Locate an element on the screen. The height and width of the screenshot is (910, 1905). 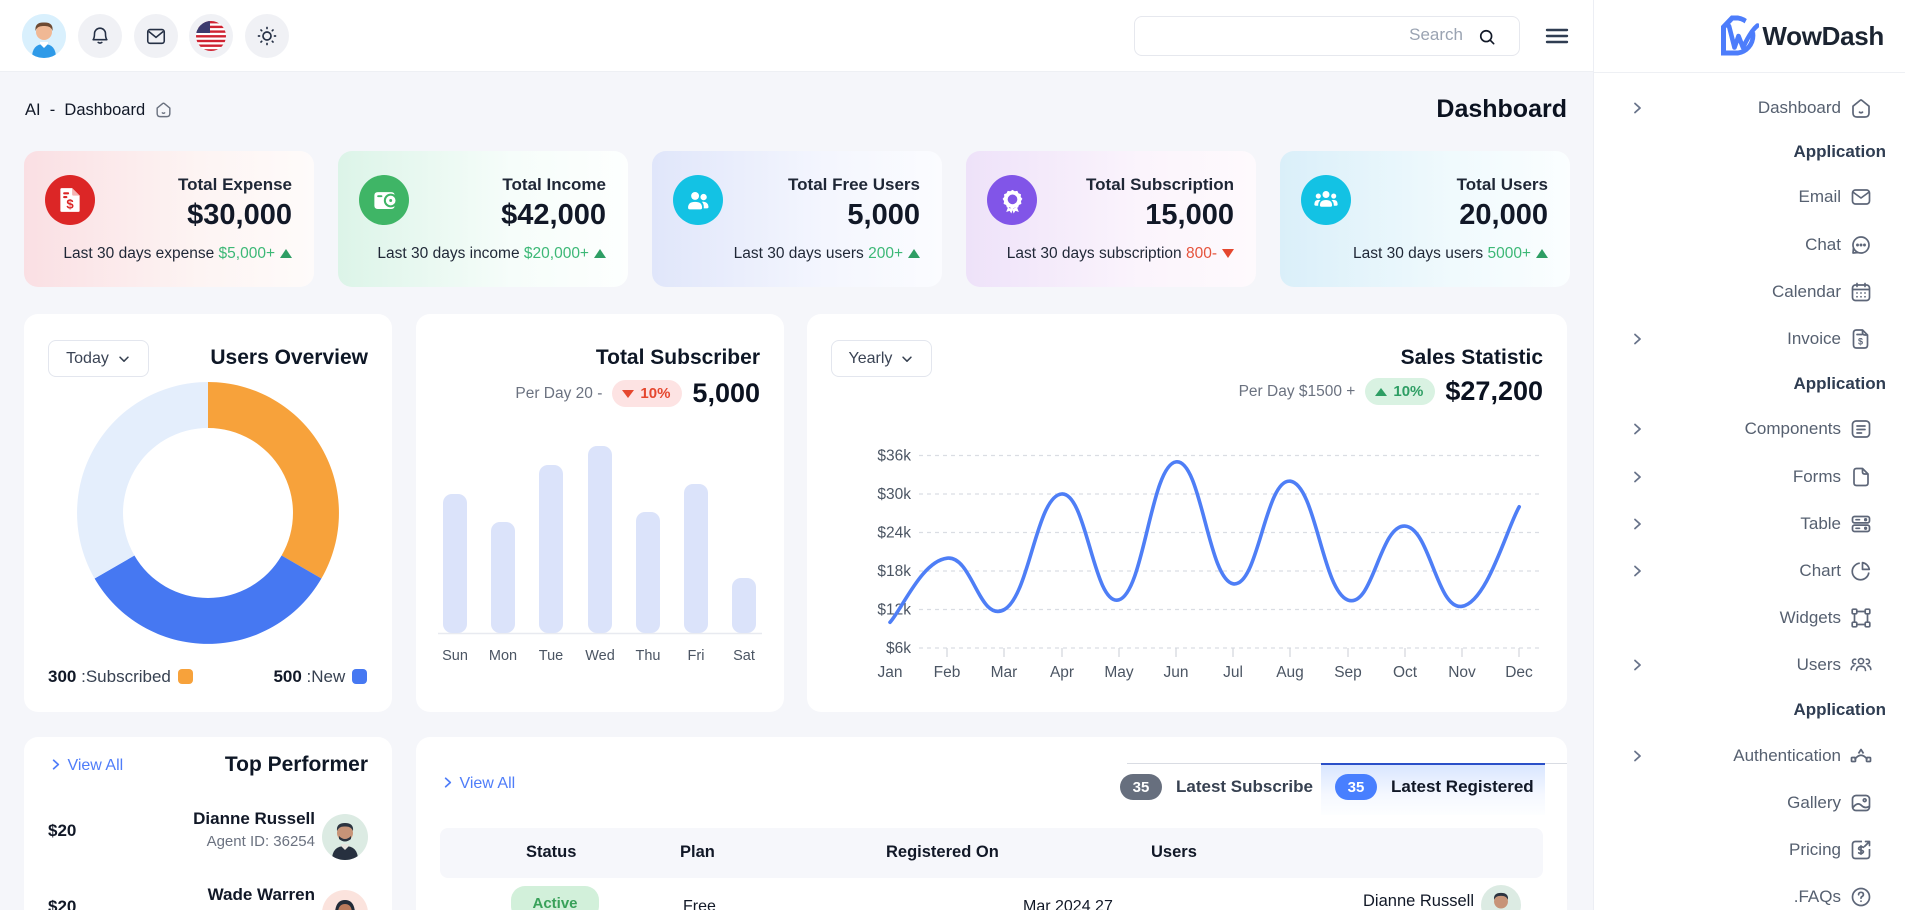
svg-text: Jan is located at coordinates (890, 672).